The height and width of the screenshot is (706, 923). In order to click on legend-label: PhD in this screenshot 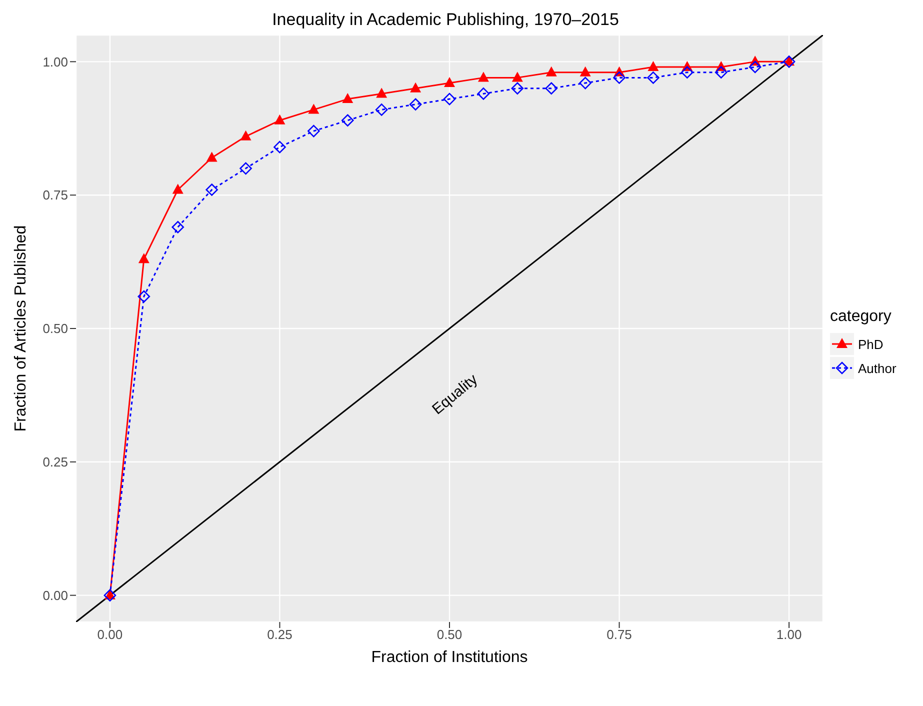, I will do `click(871, 344)`.